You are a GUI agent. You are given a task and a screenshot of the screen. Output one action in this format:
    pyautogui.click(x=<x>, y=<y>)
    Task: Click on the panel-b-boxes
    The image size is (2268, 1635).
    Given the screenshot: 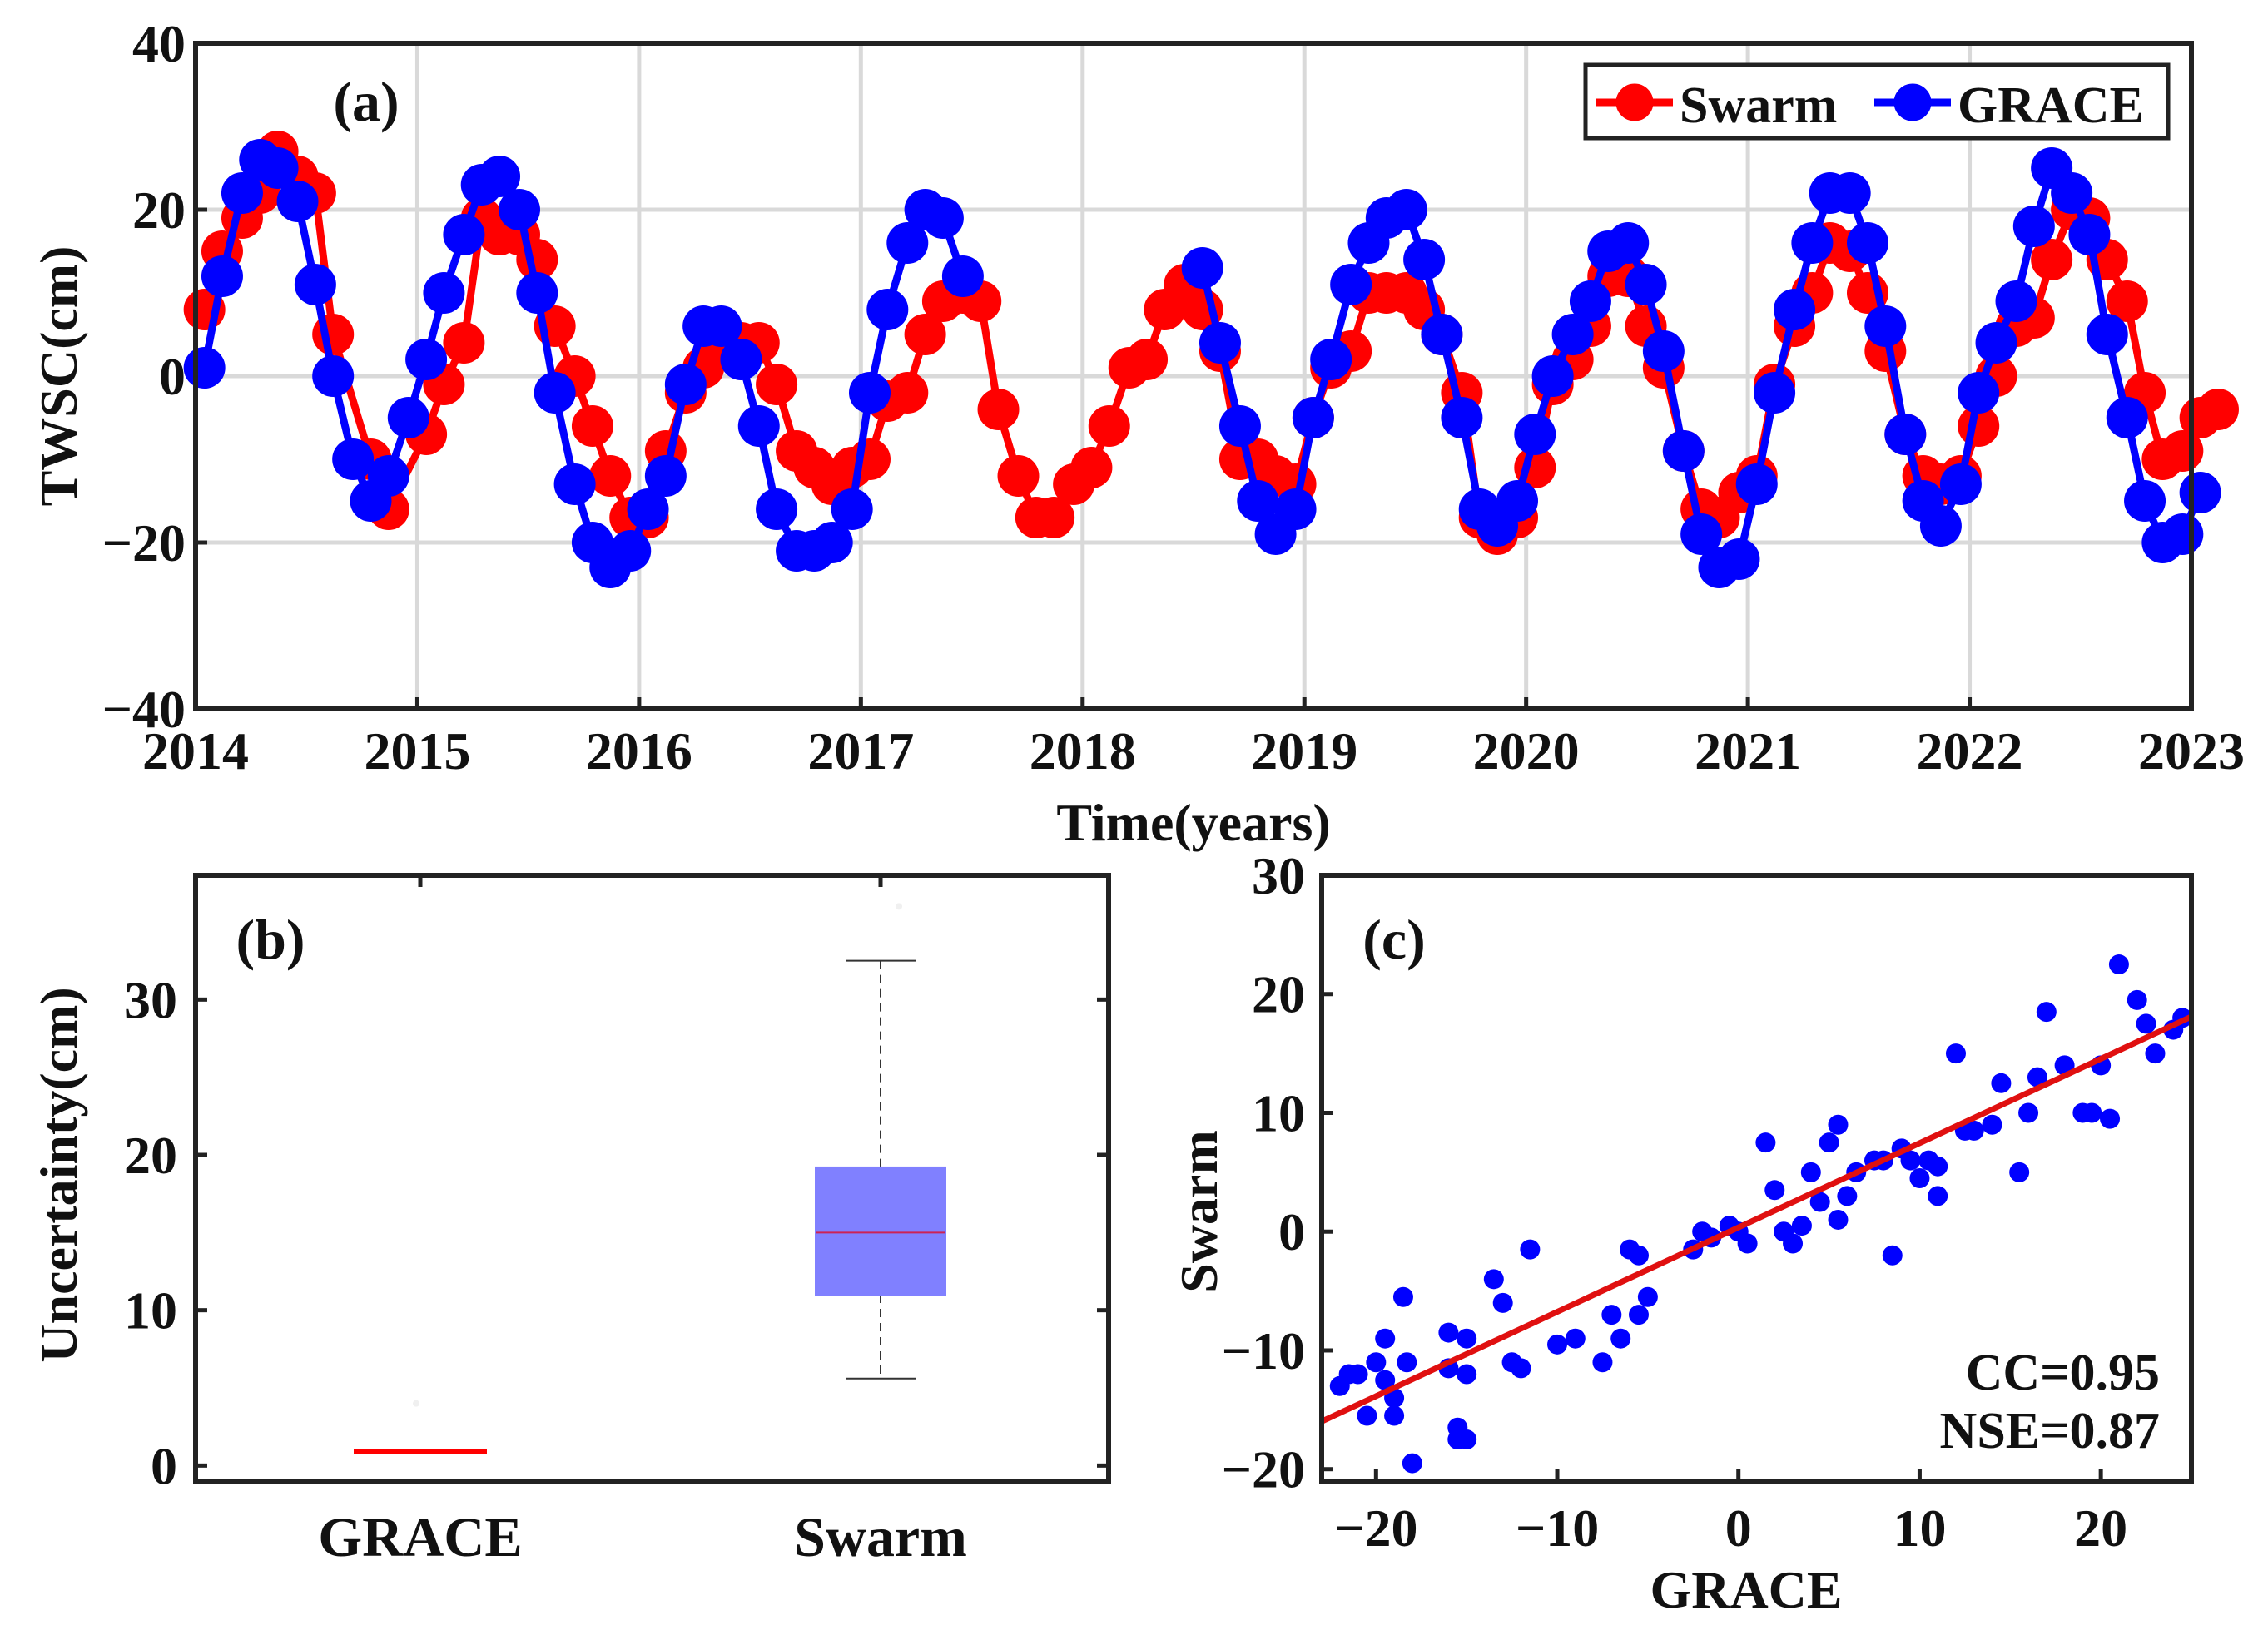 What is the action you would take?
    pyautogui.click(x=652, y=1171)
    